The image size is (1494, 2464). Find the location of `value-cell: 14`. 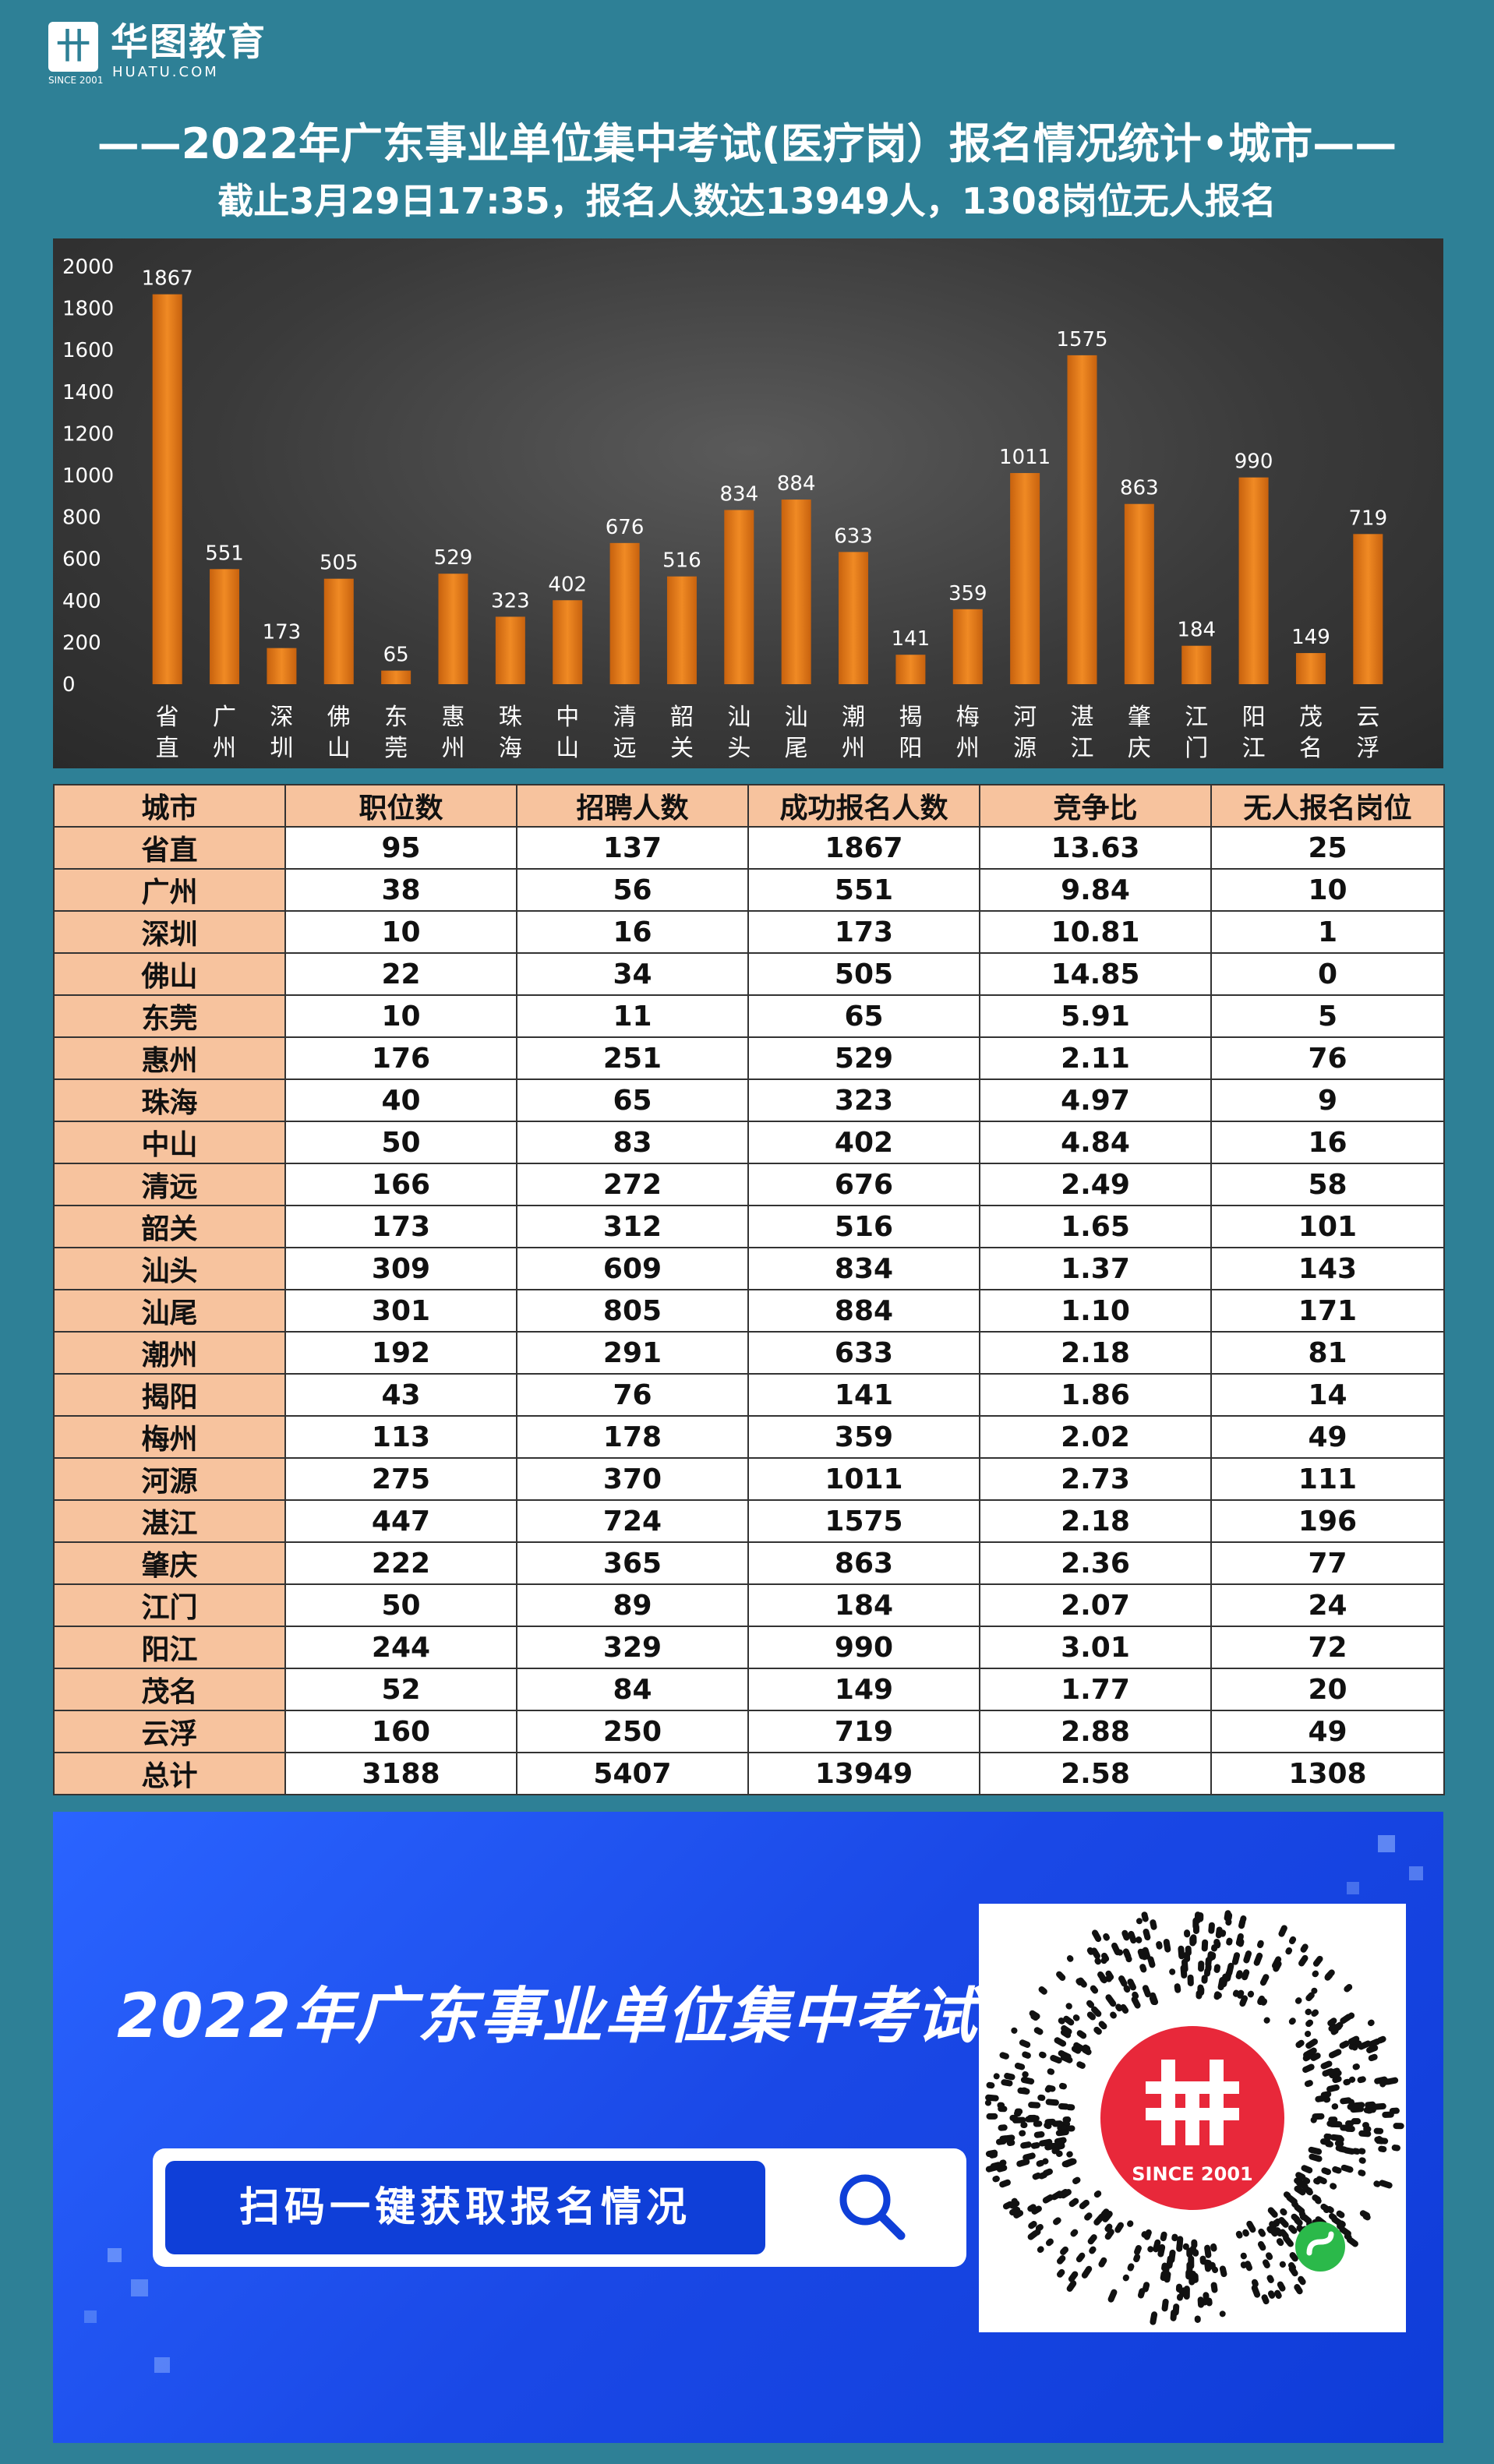

value-cell: 14 is located at coordinates (1327, 1395).